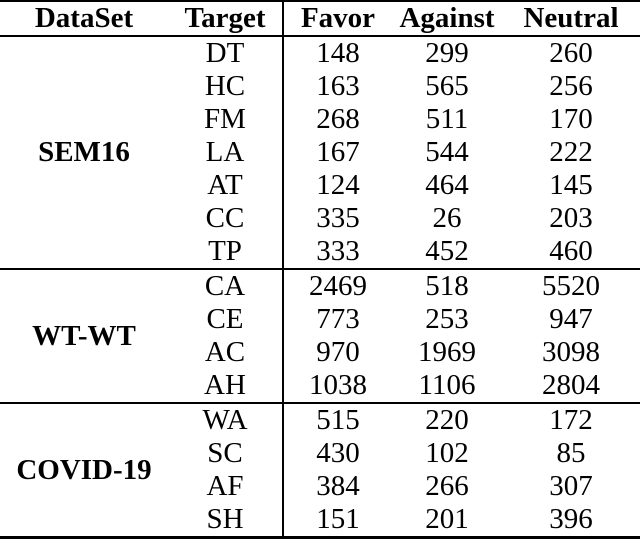 The width and height of the screenshot is (640, 539). What do you see at coordinates (225, 519) in the screenshot?
I see `target-cell: SH` at bounding box center [225, 519].